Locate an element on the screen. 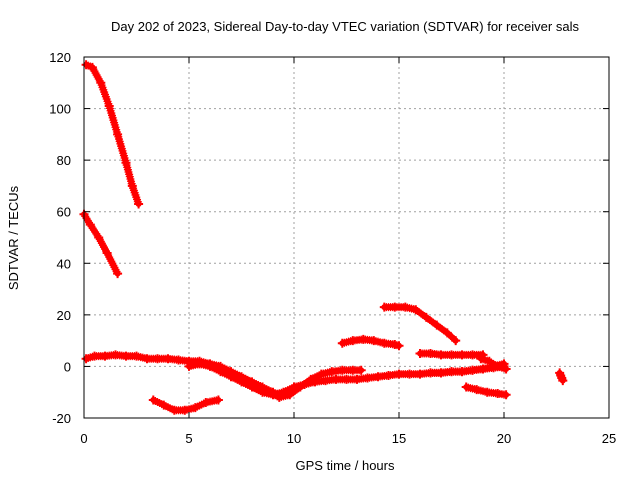 This screenshot has height=480, width=640. y-tick-label: 0 is located at coordinates (67, 366).